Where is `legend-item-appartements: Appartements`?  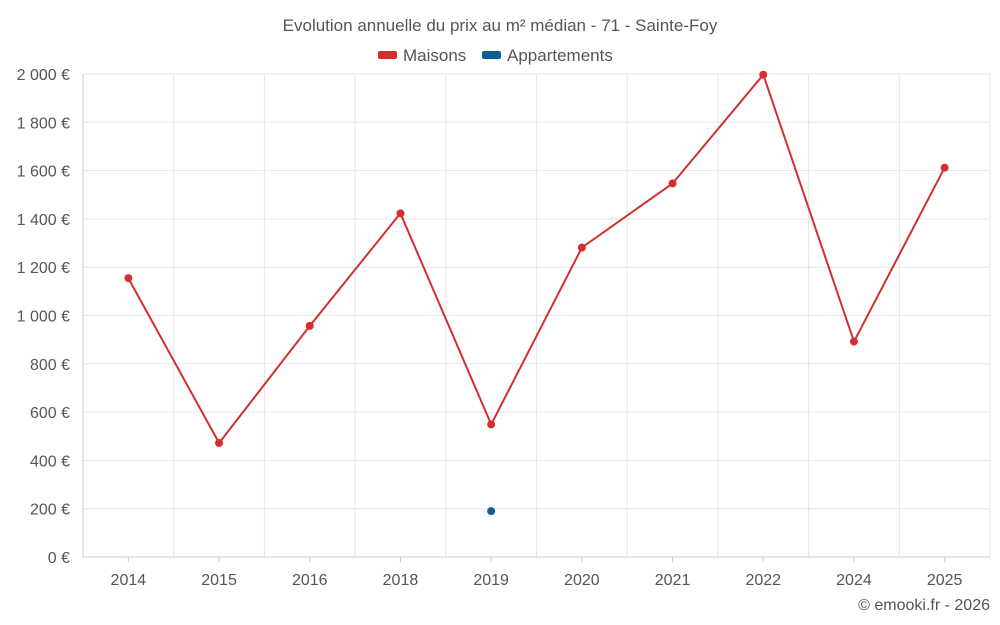 legend-item-appartements: Appartements is located at coordinates (547, 55).